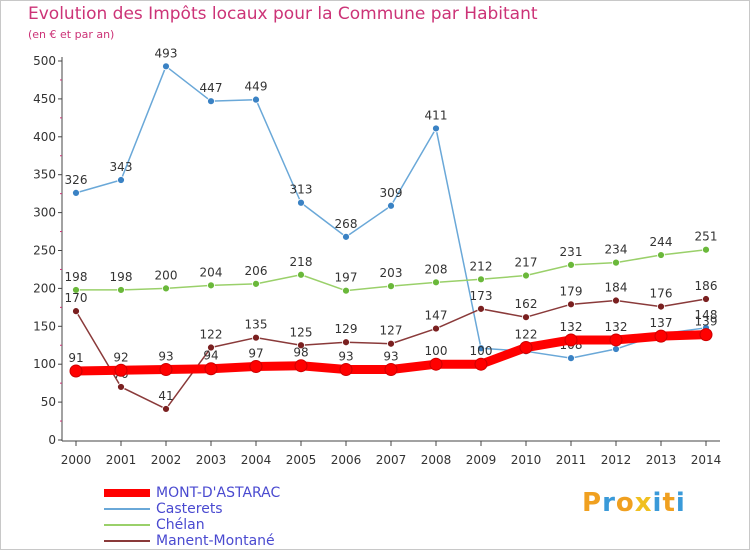  Describe the element at coordinates (661, 242) in the screenshot. I see `data-label: 244` at that location.